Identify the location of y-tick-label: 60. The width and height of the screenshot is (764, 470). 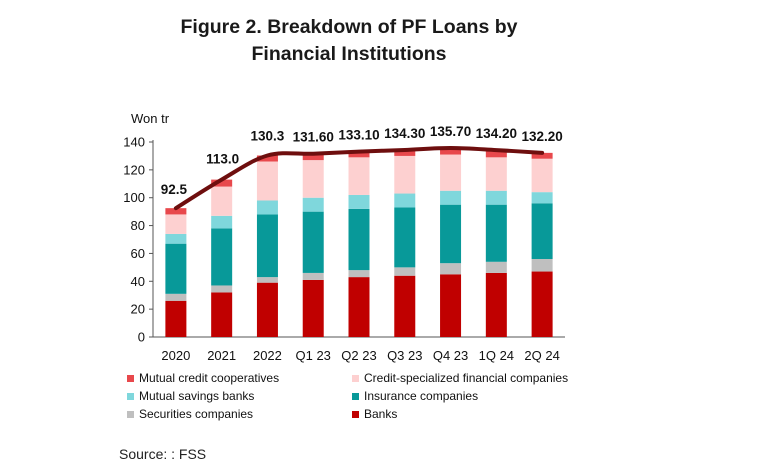
(138, 253).